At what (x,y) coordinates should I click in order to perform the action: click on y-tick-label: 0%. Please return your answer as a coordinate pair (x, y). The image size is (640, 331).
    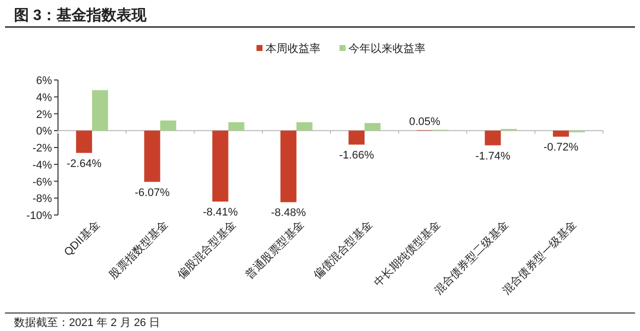
    Looking at the image, I should click on (44, 132).